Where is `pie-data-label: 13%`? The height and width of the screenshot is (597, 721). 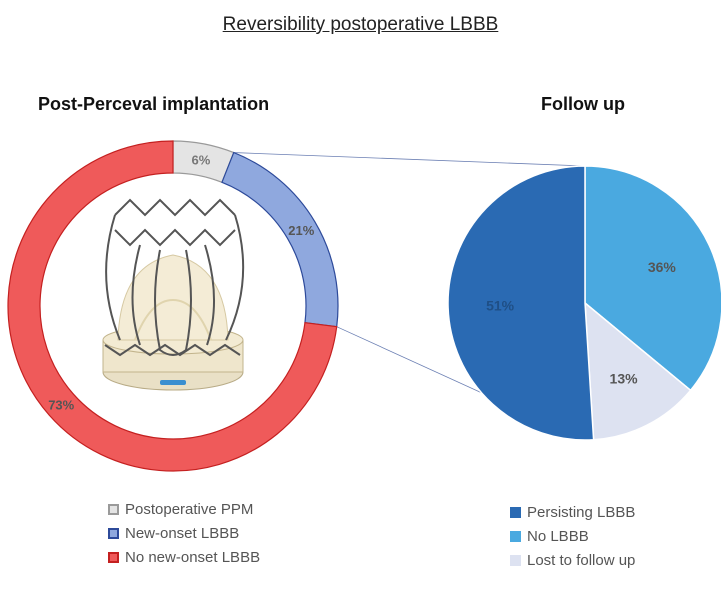
pie-data-label: 13% is located at coordinates (624, 379).